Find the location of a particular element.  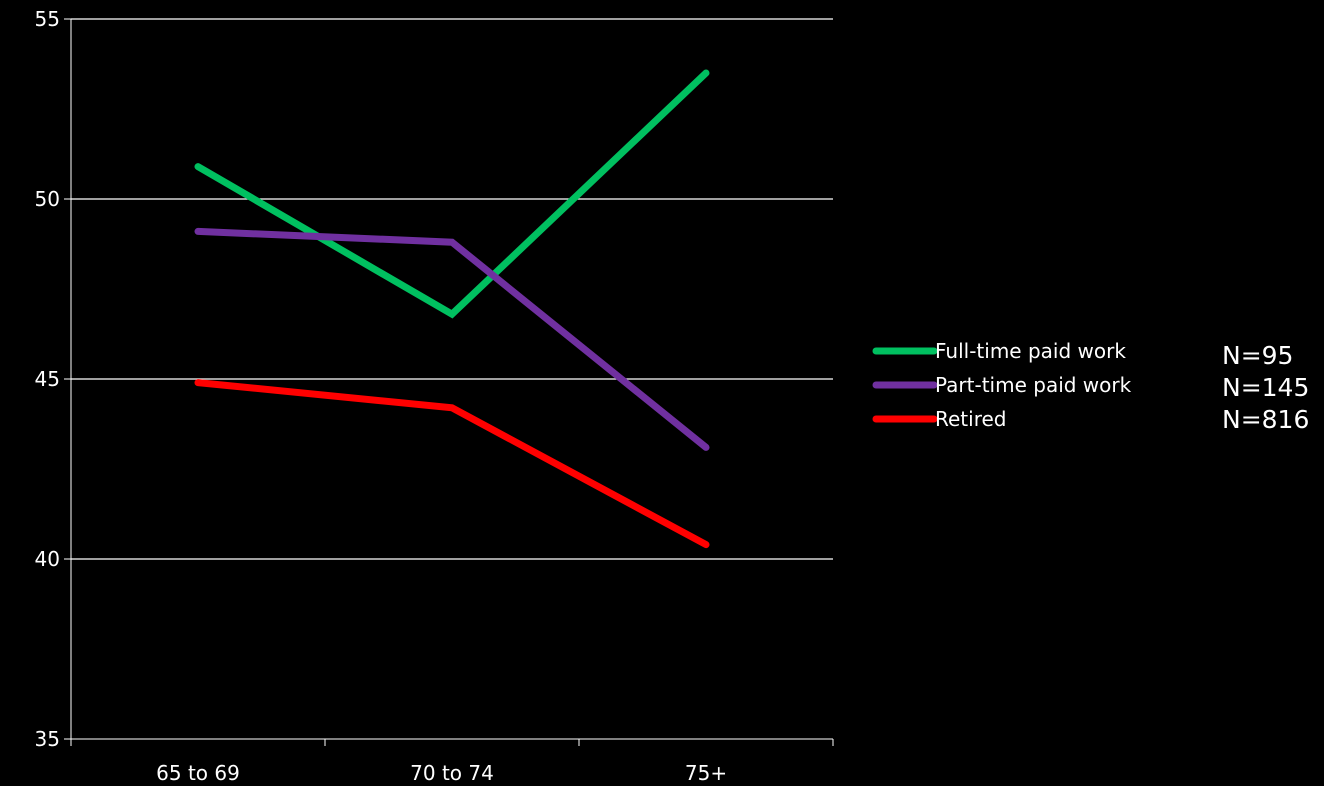

y-tick-label: 35 is located at coordinates (47, 739).